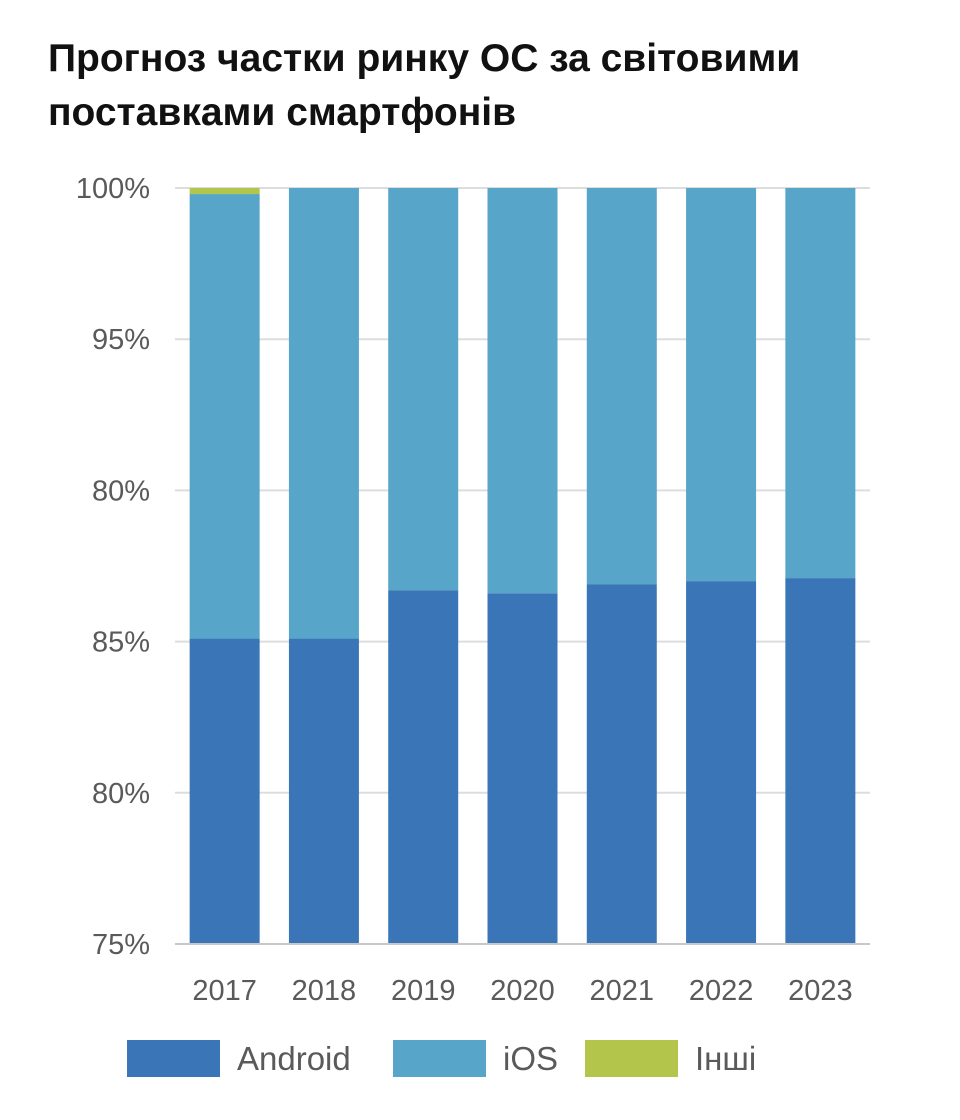 The height and width of the screenshot is (1120, 960). I want to click on bar-segment-android-2017, so click(224, 791).